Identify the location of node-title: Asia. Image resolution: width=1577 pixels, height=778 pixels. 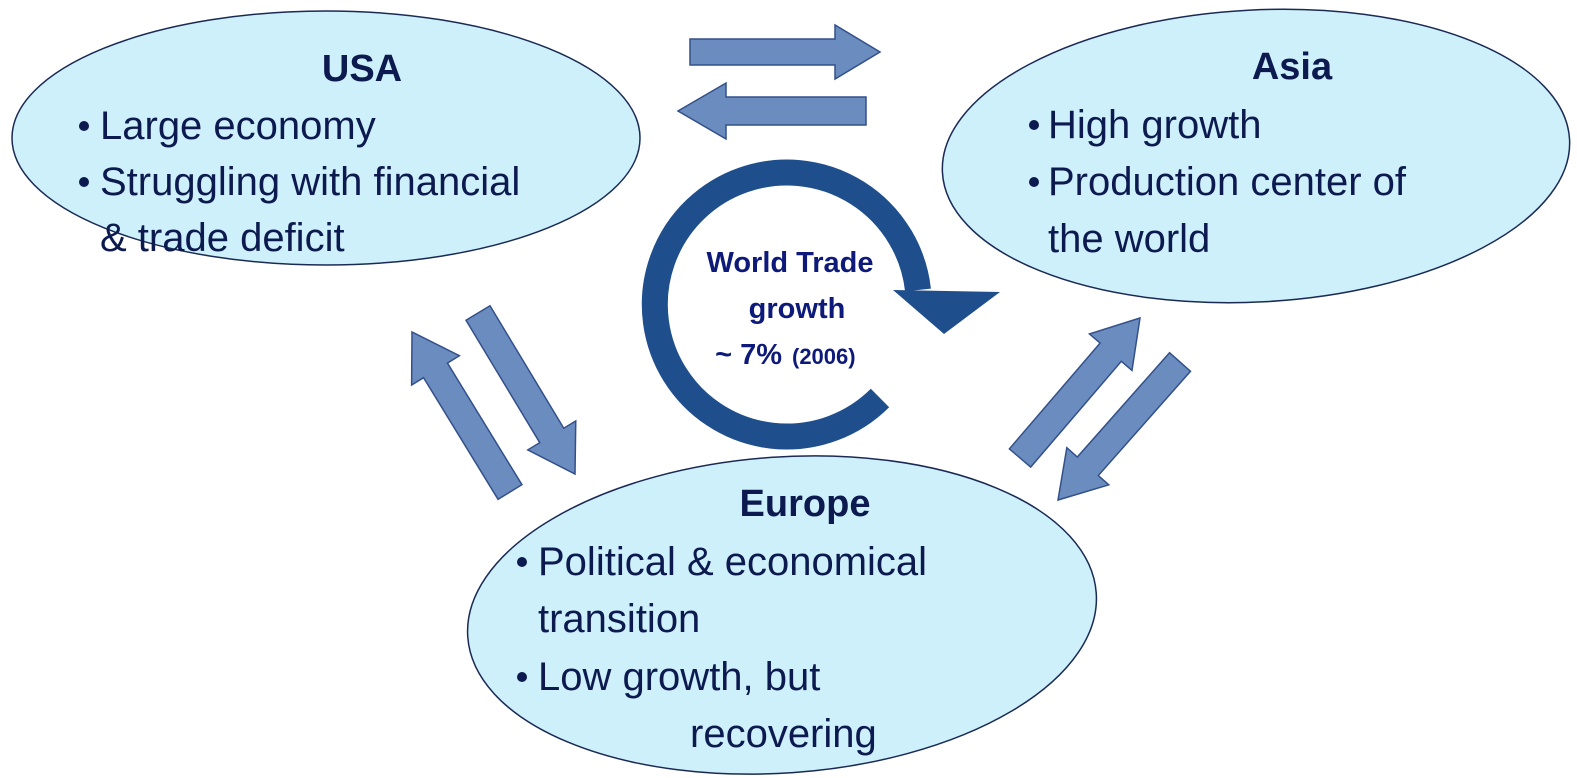
(1292, 67).